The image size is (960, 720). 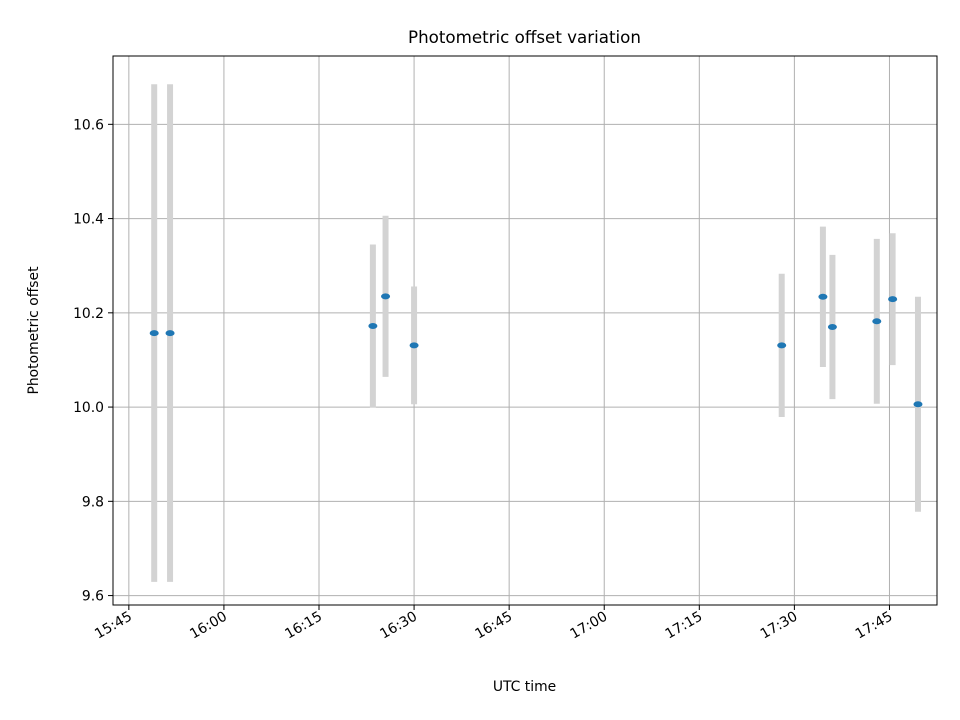 What do you see at coordinates (779, 626) in the screenshot?
I see `x-tick-label: 17:30` at bounding box center [779, 626].